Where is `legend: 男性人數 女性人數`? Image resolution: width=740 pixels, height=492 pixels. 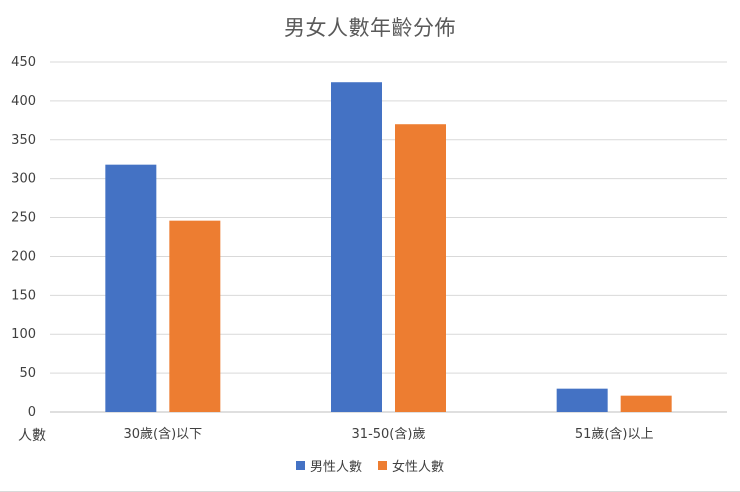 legend: 男性人數 女性人數 is located at coordinates (370, 465).